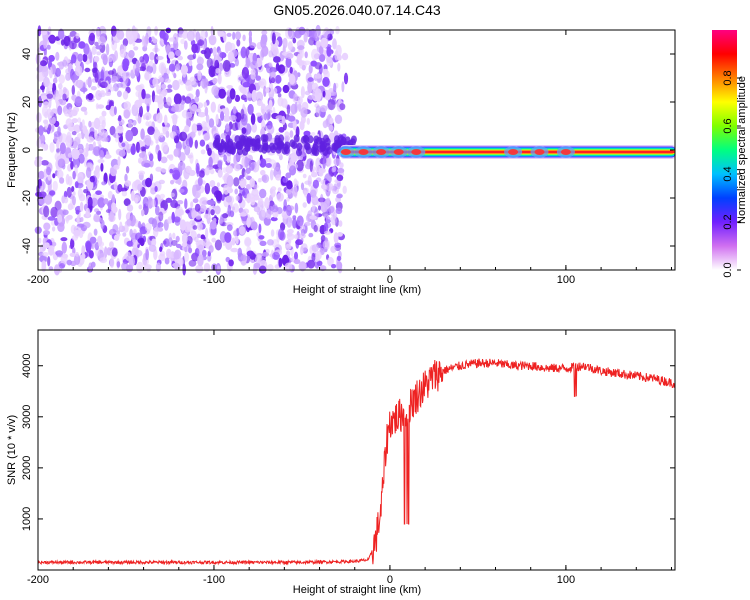 The height and width of the screenshot is (600, 750). I want to click on y-tick-label: -20, so click(27, 198).